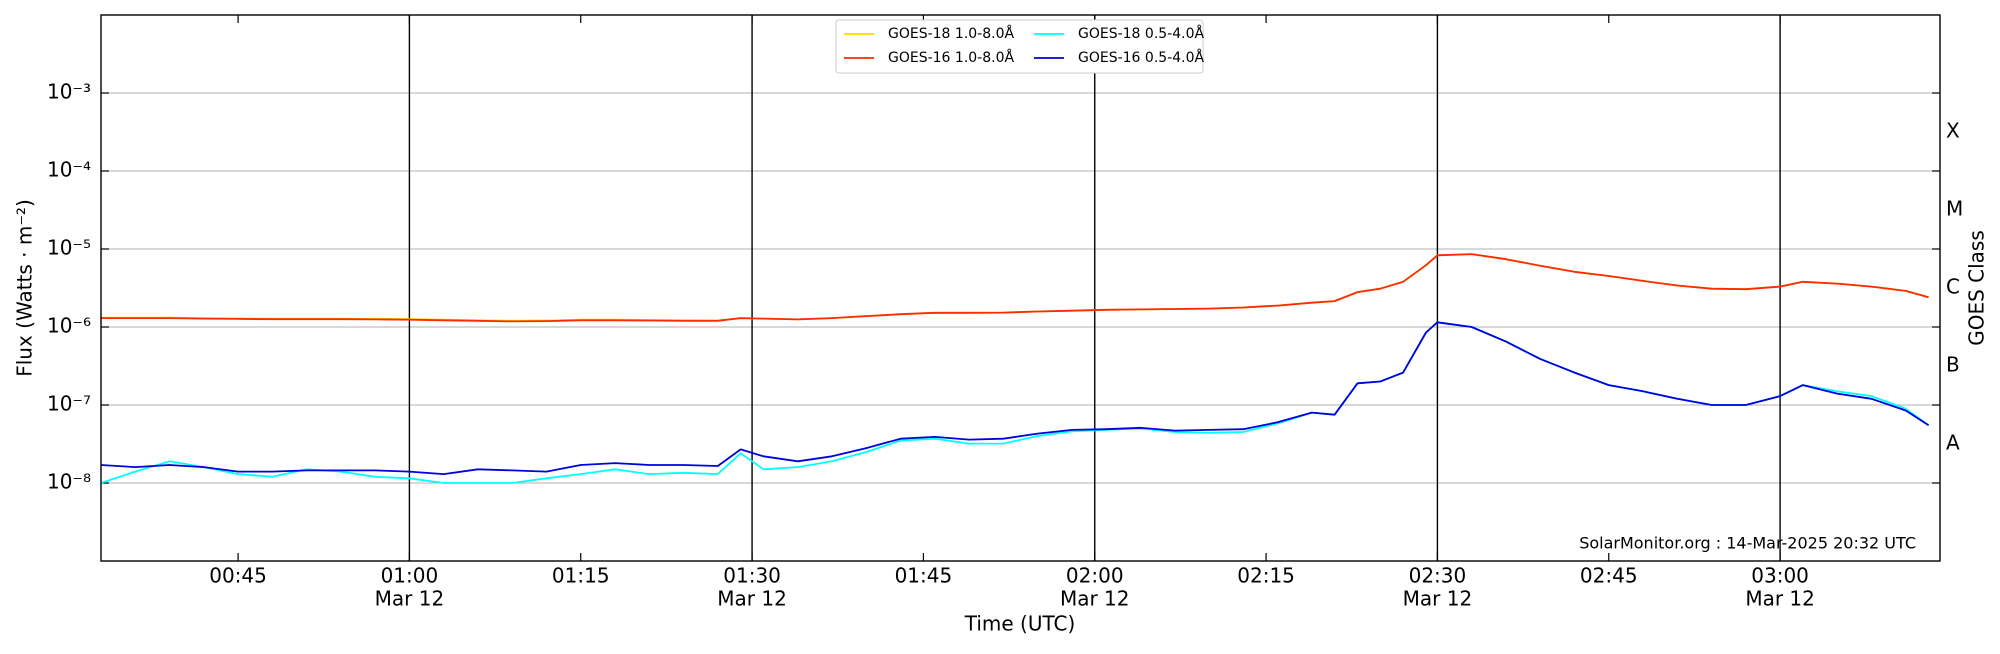 This screenshot has height=654, width=2000. Describe the element at coordinates (69, 404) in the screenshot. I see `y-tick-label: 10⁻⁷` at that location.